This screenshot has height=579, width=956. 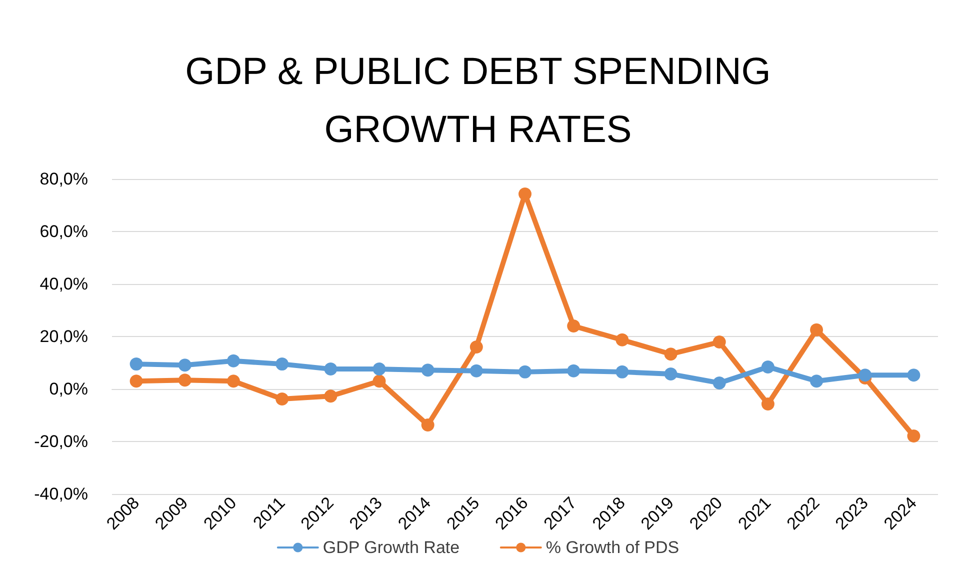 What do you see at coordinates (391, 547) in the screenshot?
I see `legend-label: GDP Growth Rate` at bounding box center [391, 547].